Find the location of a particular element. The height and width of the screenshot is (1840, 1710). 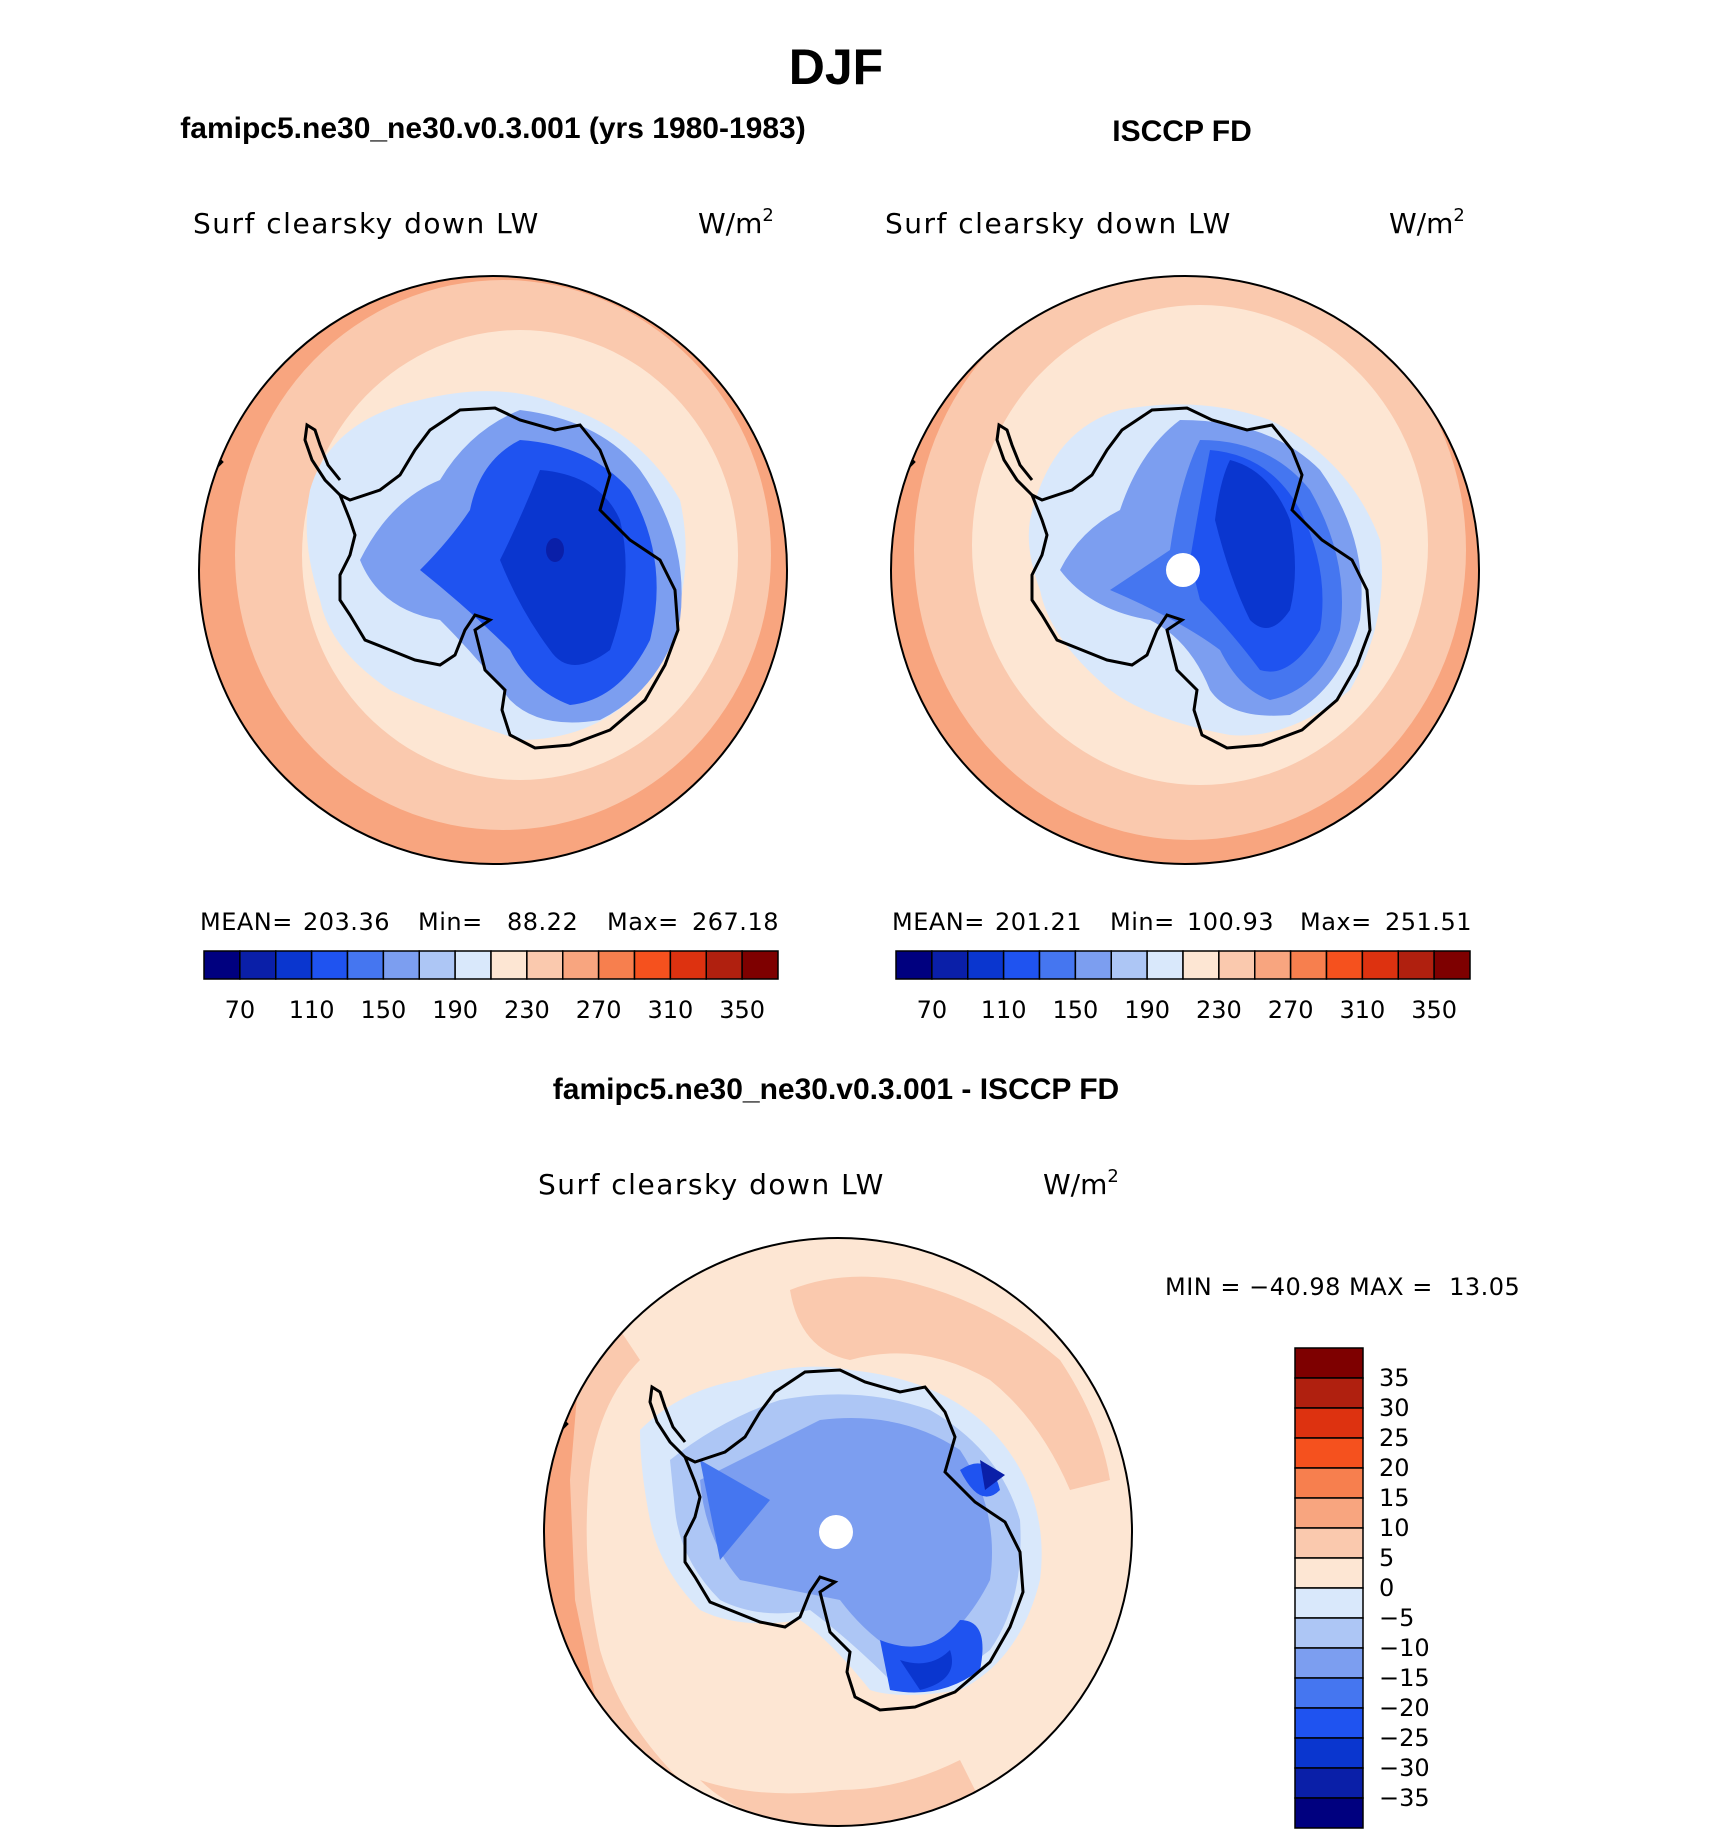

panel-model-map is located at coordinates (493, 570).